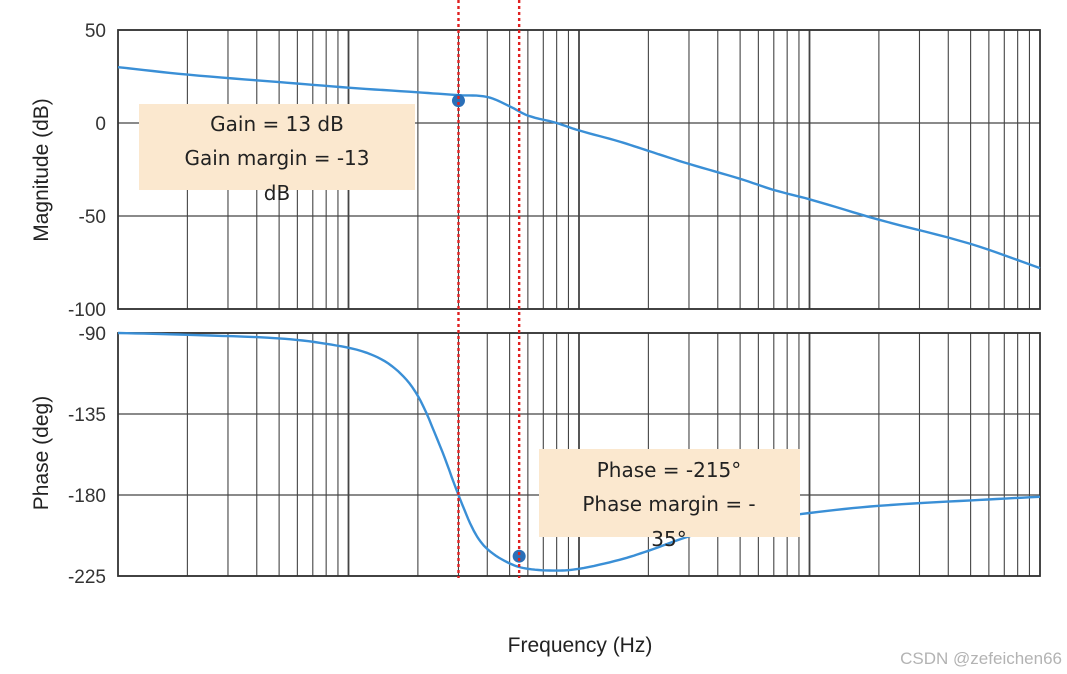  I want to click on y-tick-label: 50, so click(95, 31).